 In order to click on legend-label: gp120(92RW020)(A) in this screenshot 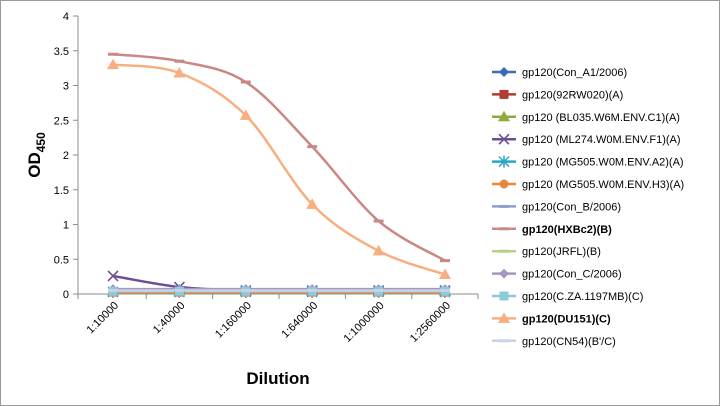, I will do `click(572, 95)`.